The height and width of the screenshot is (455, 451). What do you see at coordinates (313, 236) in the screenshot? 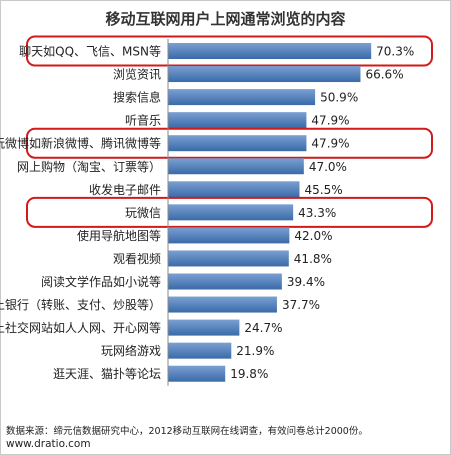
I see `value-label: 42.0%` at bounding box center [313, 236].